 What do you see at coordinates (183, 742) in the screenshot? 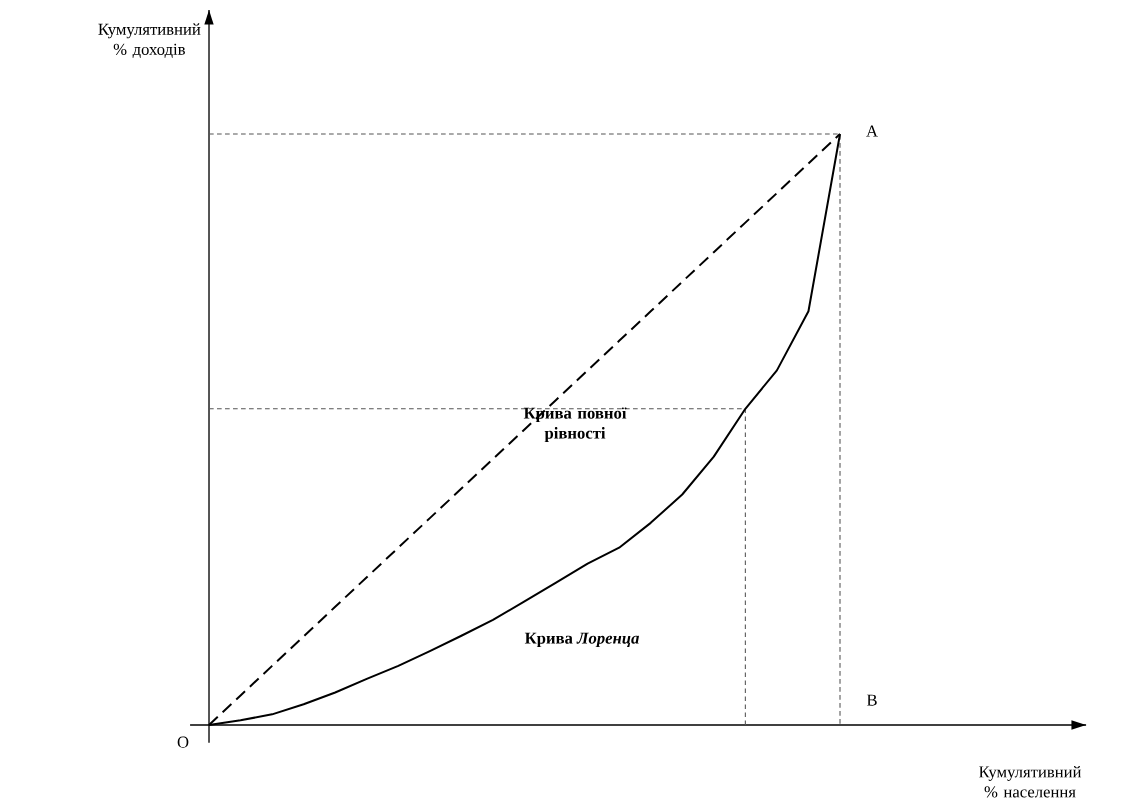
I see `text: O` at bounding box center [183, 742].